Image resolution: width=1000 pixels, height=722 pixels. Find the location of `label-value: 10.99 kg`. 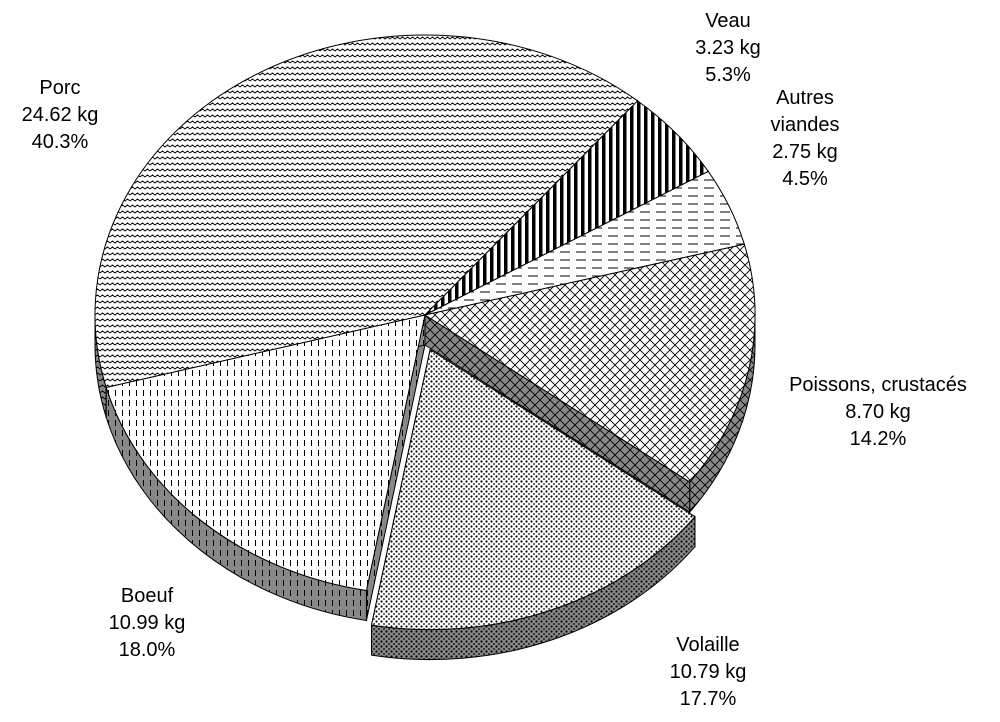

label-value: 10.99 kg is located at coordinates (147, 623).